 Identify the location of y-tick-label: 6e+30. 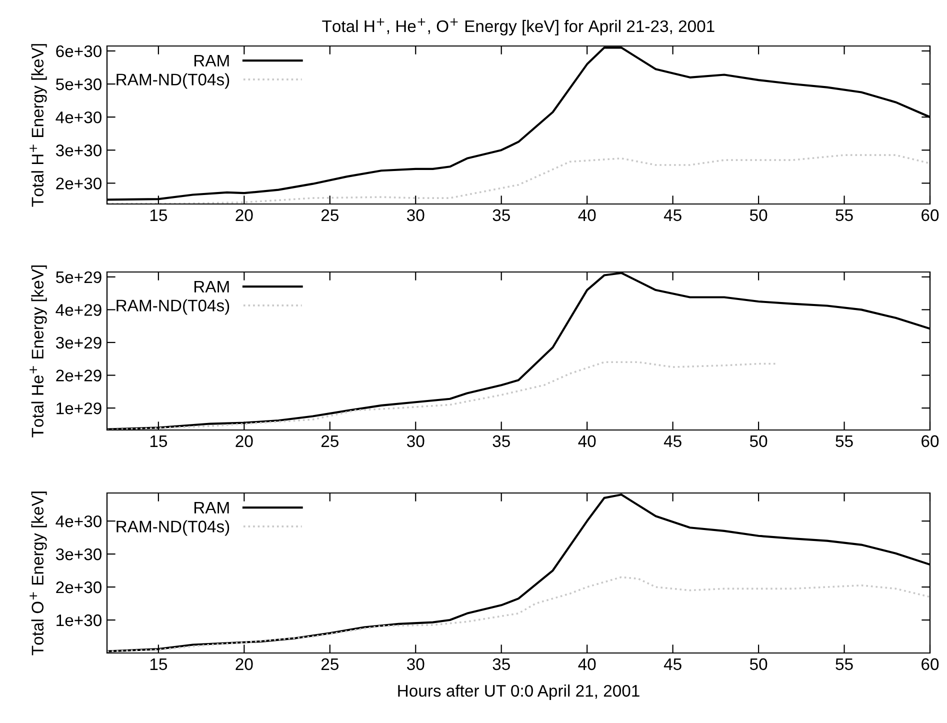
(79, 51).